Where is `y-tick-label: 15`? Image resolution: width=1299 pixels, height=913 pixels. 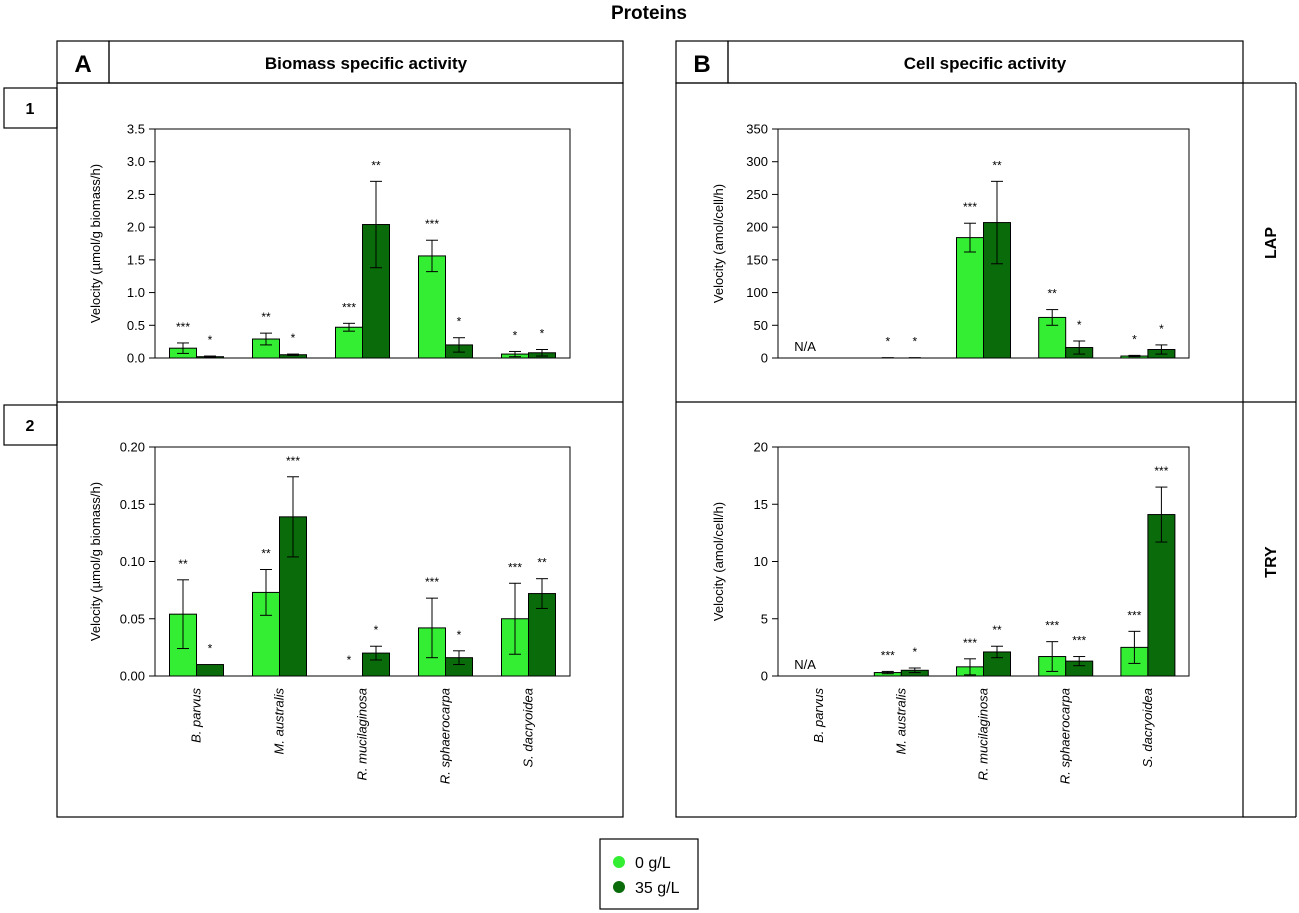
y-tick-label: 15 is located at coordinates (761, 504).